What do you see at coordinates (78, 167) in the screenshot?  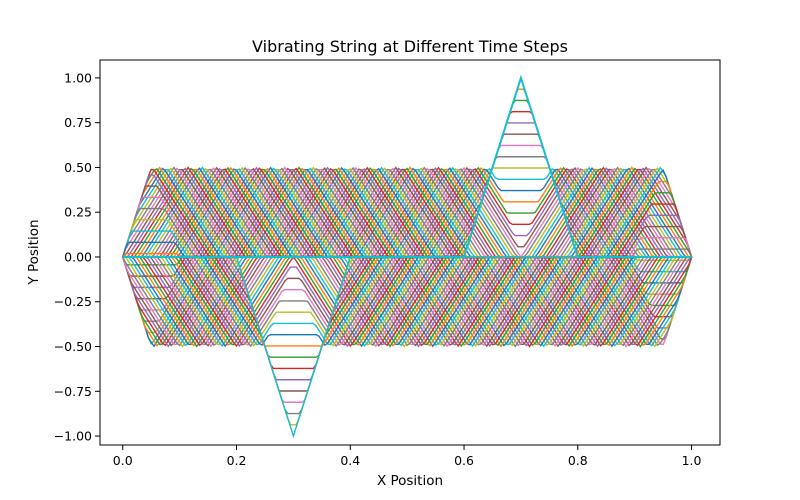 I see `y-tick-label: 0.50` at bounding box center [78, 167].